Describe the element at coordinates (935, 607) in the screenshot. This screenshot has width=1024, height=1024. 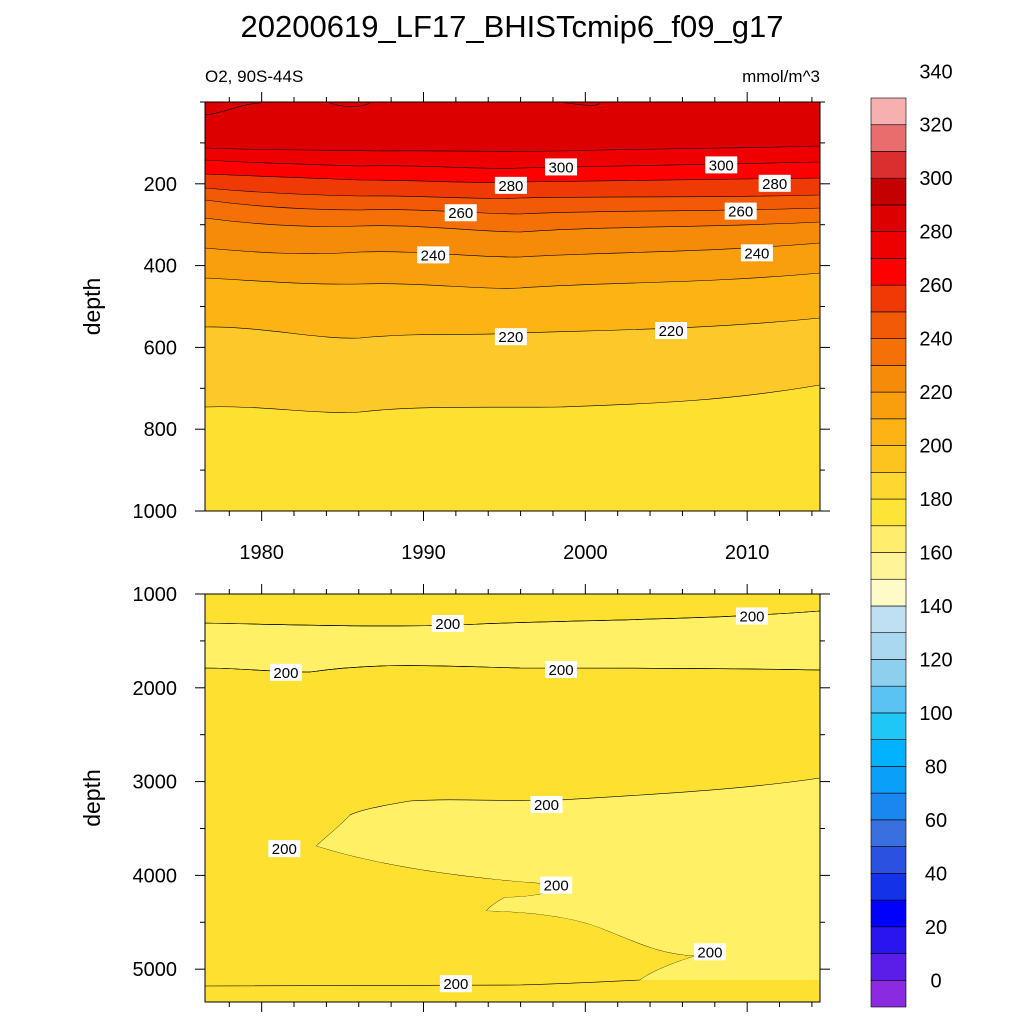
I see `colorbar-tick-label: 140` at that location.